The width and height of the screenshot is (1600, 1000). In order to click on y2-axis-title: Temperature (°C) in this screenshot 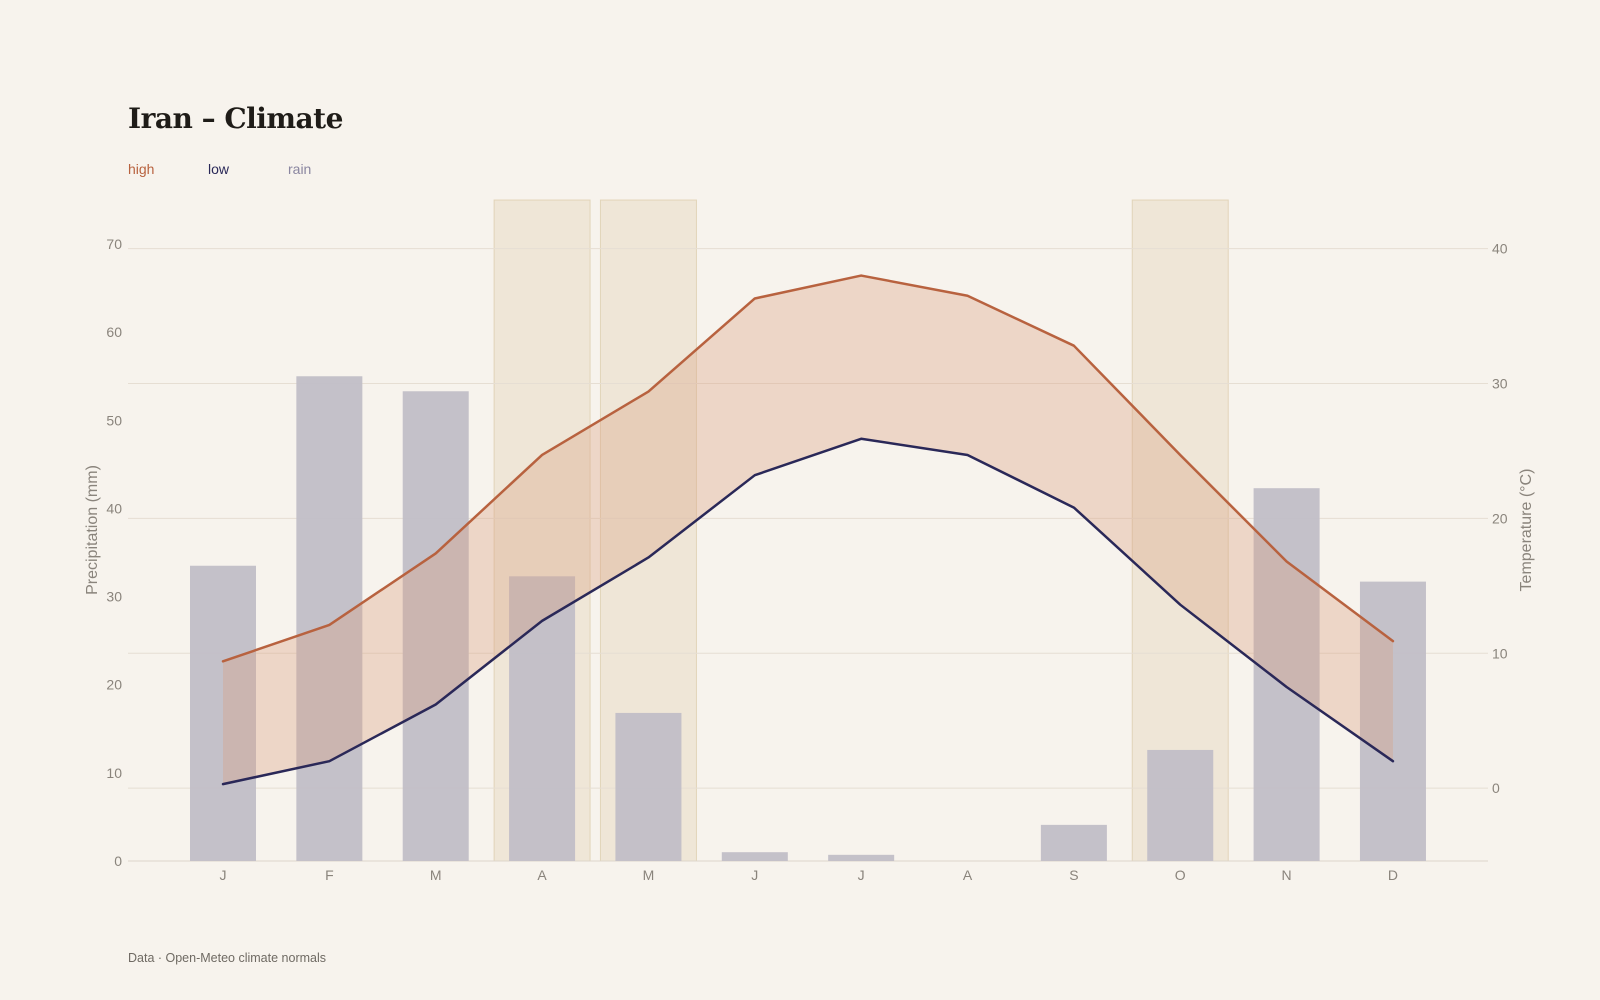, I will do `click(1526, 530)`.